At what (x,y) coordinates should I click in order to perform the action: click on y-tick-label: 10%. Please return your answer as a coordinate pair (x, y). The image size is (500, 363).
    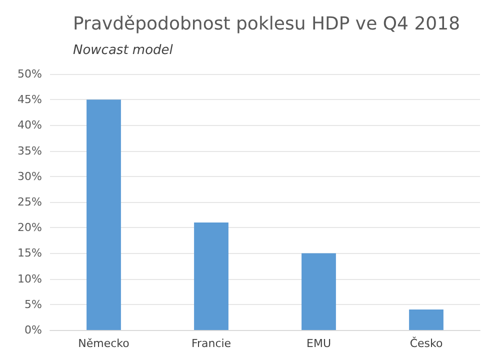
    Looking at the image, I should click on (30, 279).